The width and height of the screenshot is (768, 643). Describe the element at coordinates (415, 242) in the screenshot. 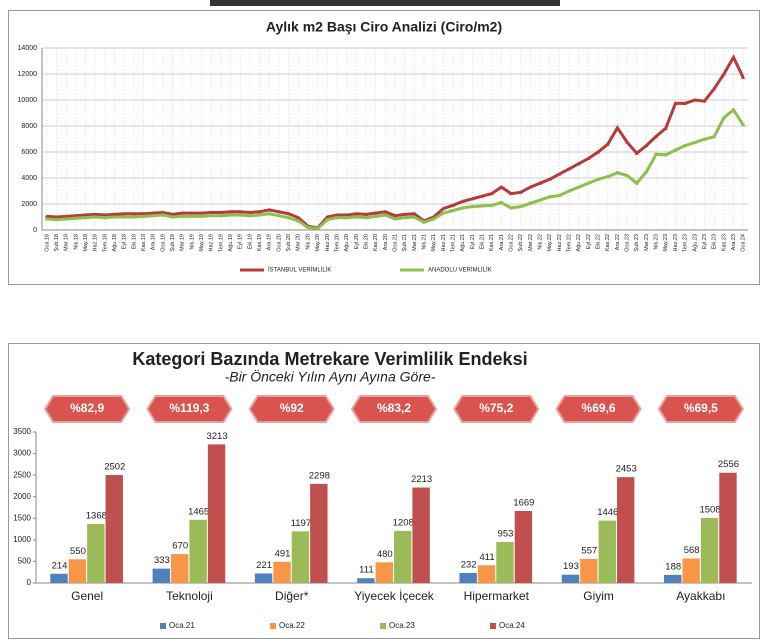

I see `x-tick-label: Mar.21` at that location.